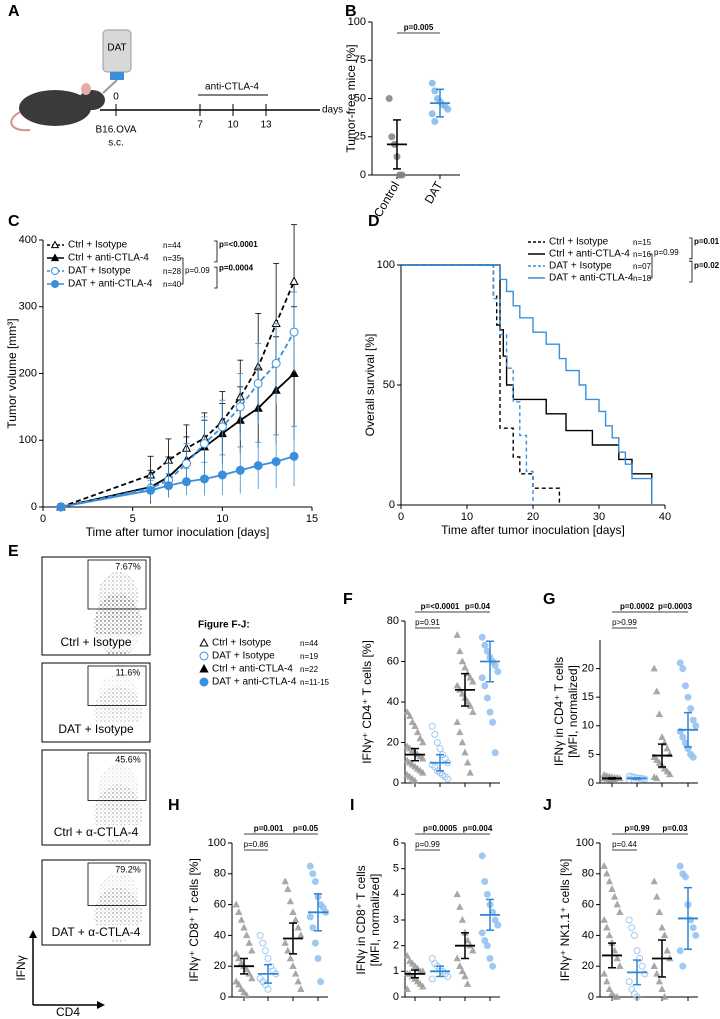  I want to click on panel-letter: E, so click(13, 551).